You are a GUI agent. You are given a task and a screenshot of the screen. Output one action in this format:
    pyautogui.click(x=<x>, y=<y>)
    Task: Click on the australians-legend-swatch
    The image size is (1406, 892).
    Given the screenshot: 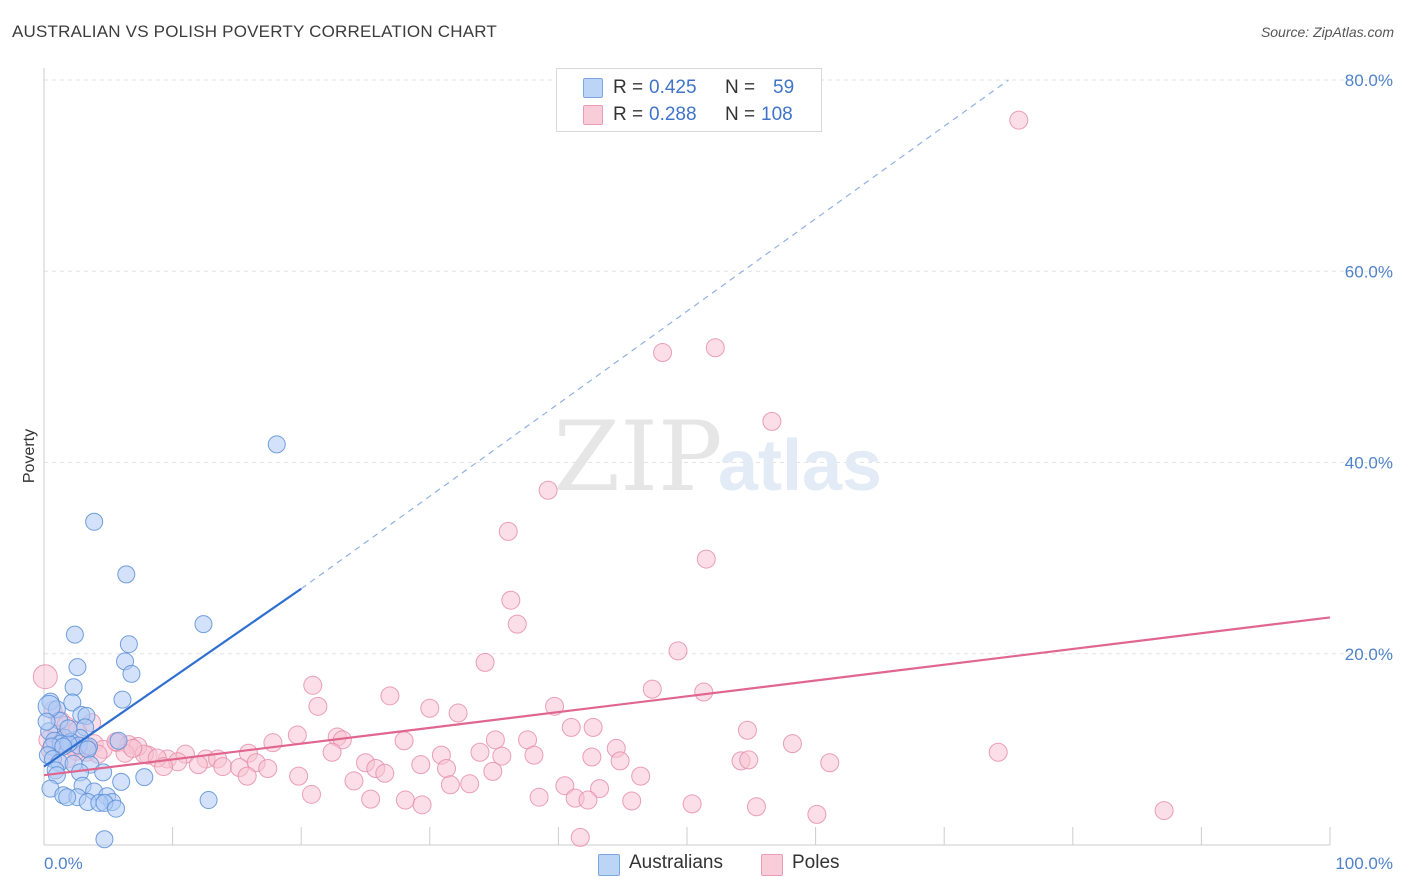 What is the action you would take?
    pyautogui.click(x=609, y=865)
    